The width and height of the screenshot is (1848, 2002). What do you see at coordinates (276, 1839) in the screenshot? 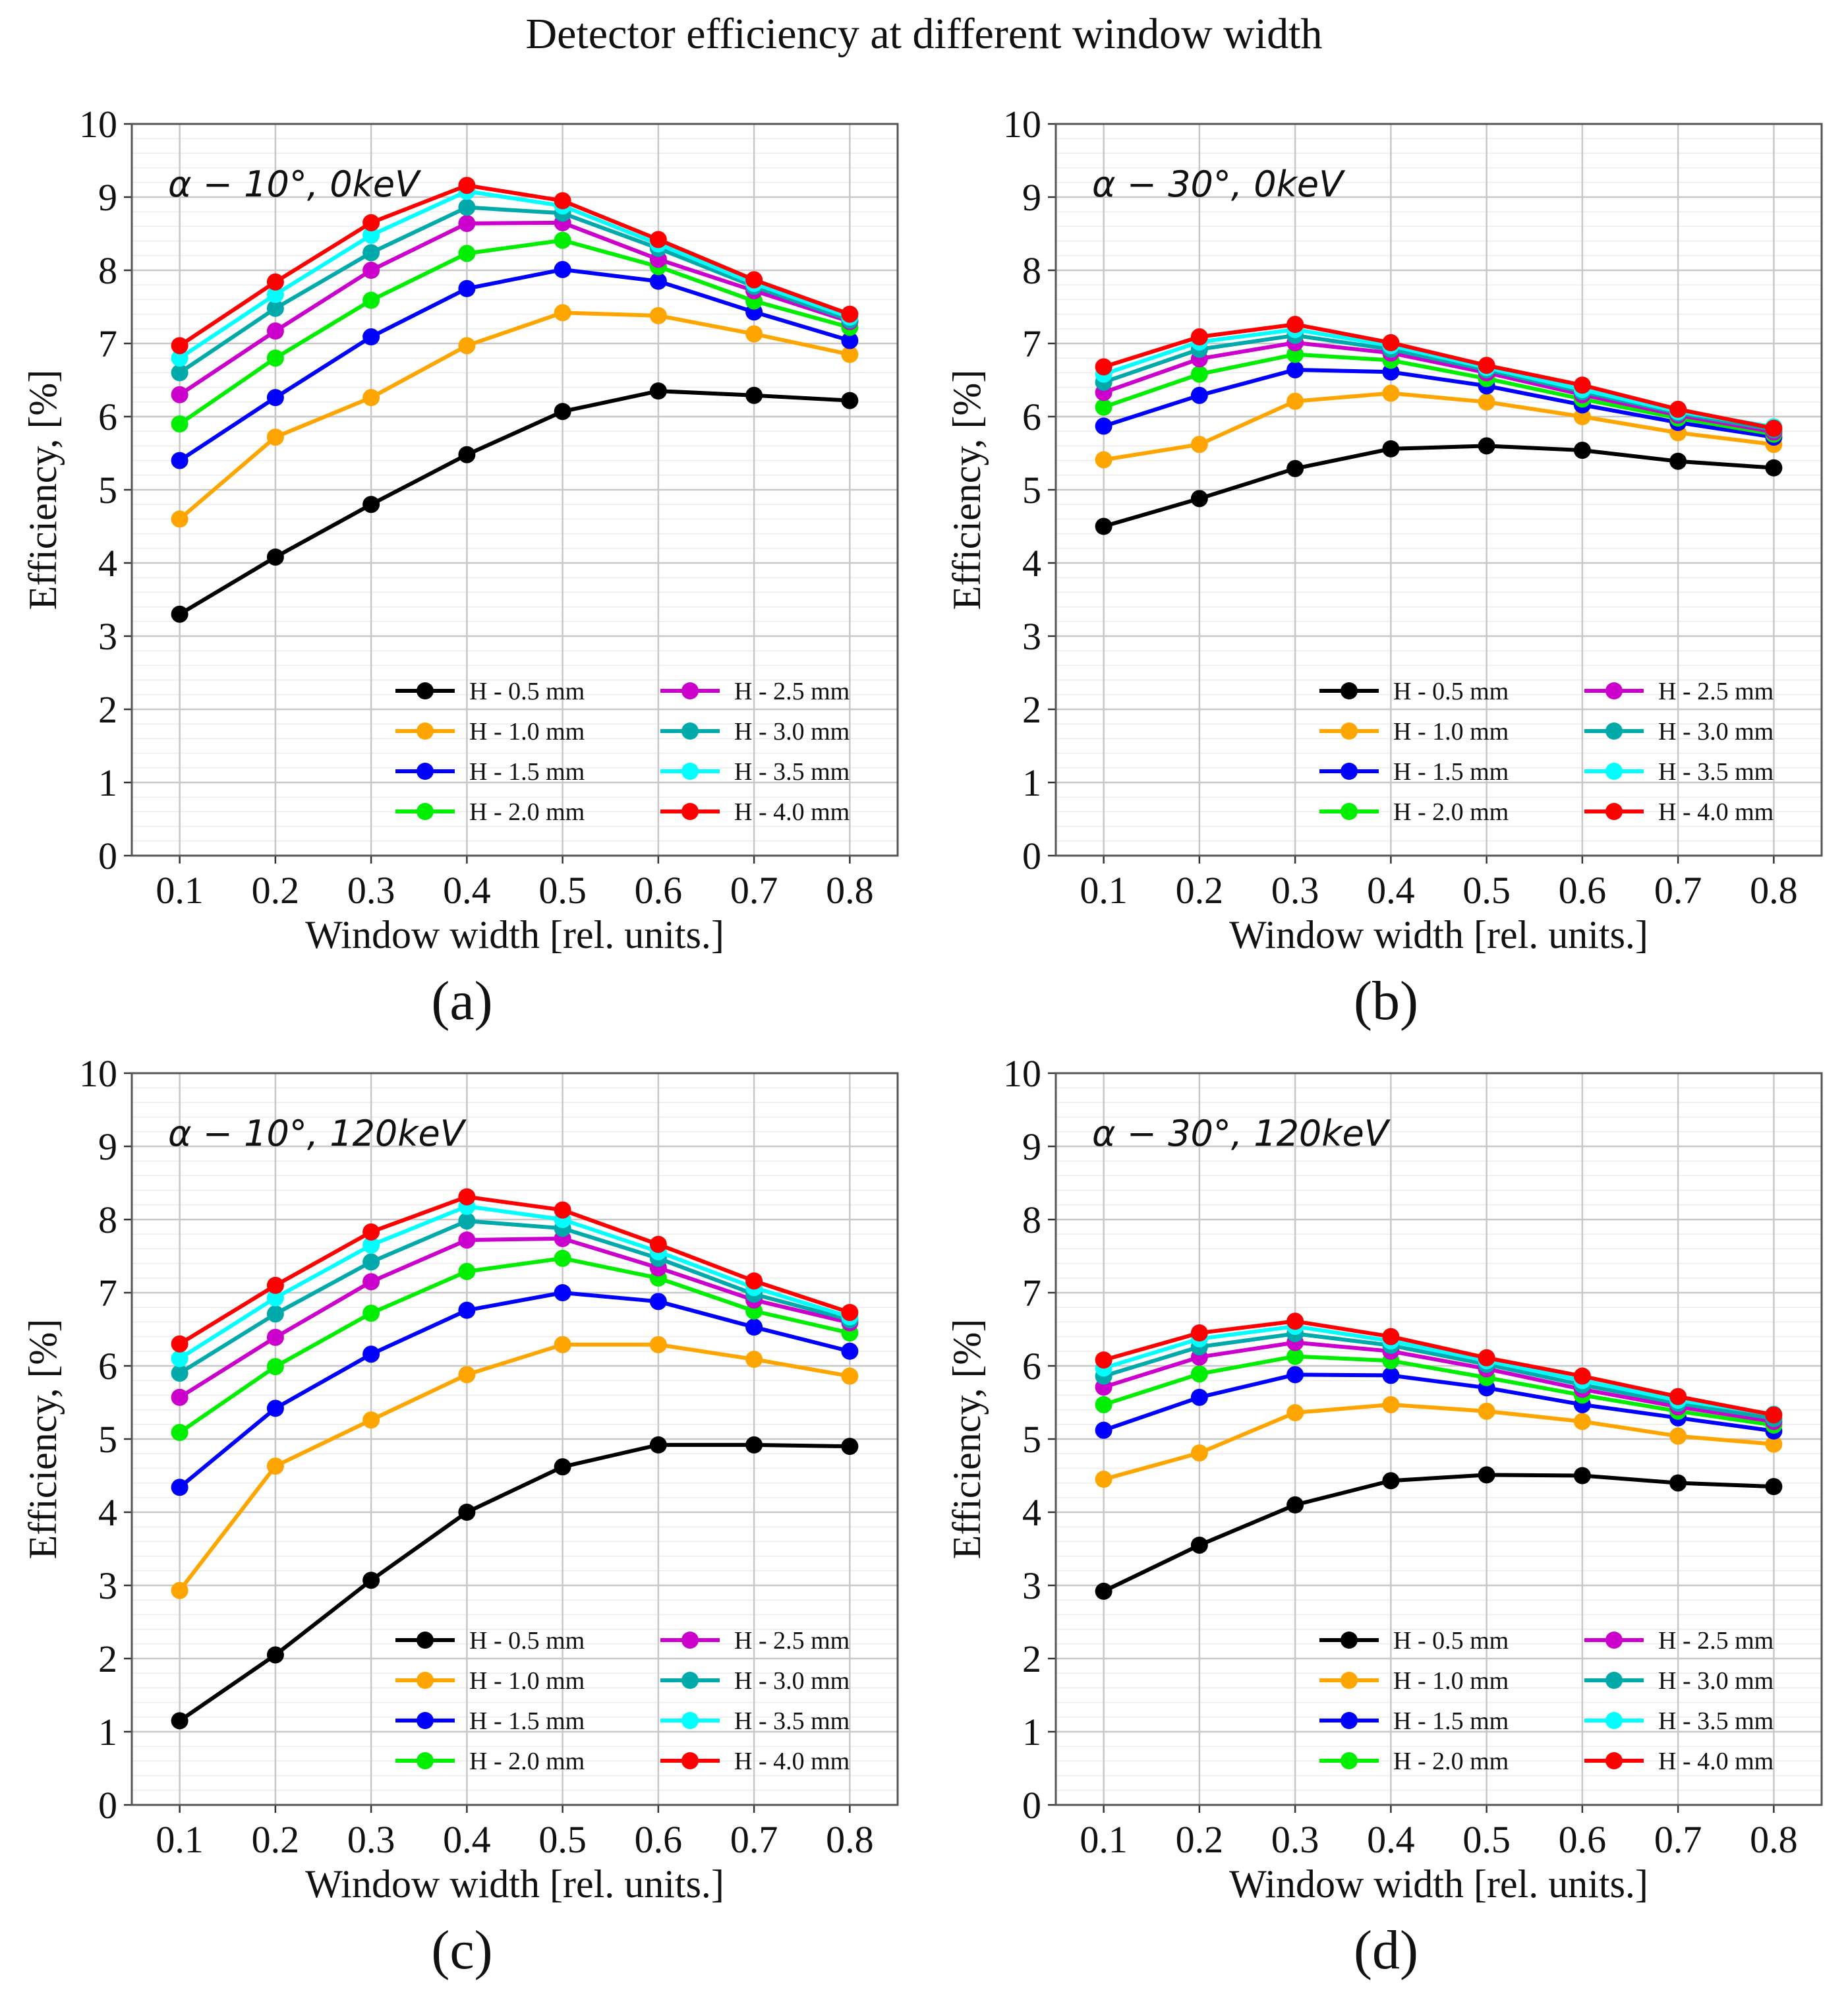
I see `x-tick-label: 0.2` at bounding box center [276, 1839].